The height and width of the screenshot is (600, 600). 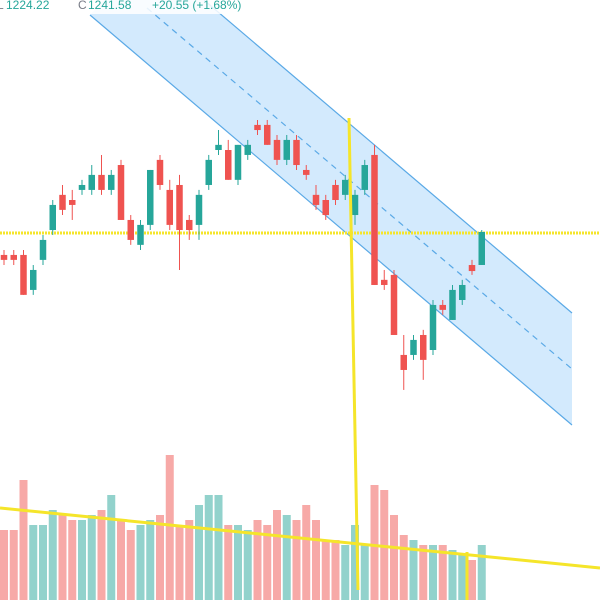 I want to click on volume-trendline, so click(x=300, y=538).